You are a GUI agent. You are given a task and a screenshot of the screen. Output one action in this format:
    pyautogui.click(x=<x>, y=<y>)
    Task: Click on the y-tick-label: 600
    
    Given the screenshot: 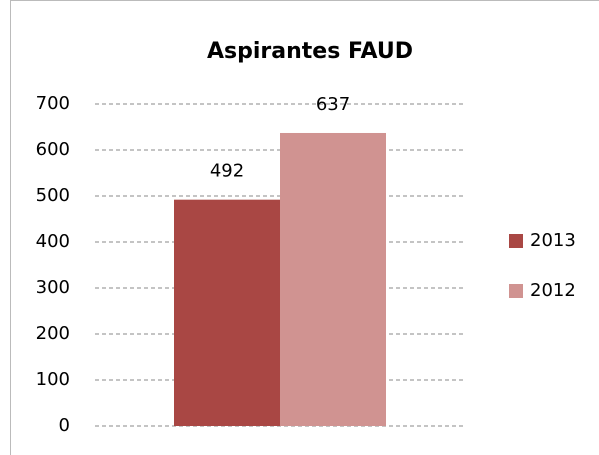 What is the action you would take?
    pyautogui.click(x=53, y=149)
    